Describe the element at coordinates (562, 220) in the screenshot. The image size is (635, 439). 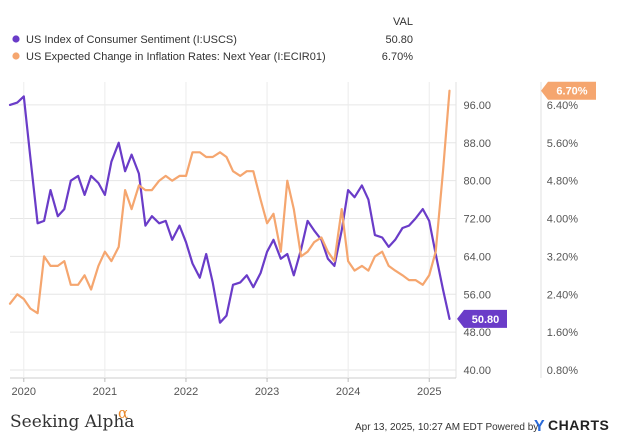
I see `right-axis-tick-label: 4.00%` at that location.